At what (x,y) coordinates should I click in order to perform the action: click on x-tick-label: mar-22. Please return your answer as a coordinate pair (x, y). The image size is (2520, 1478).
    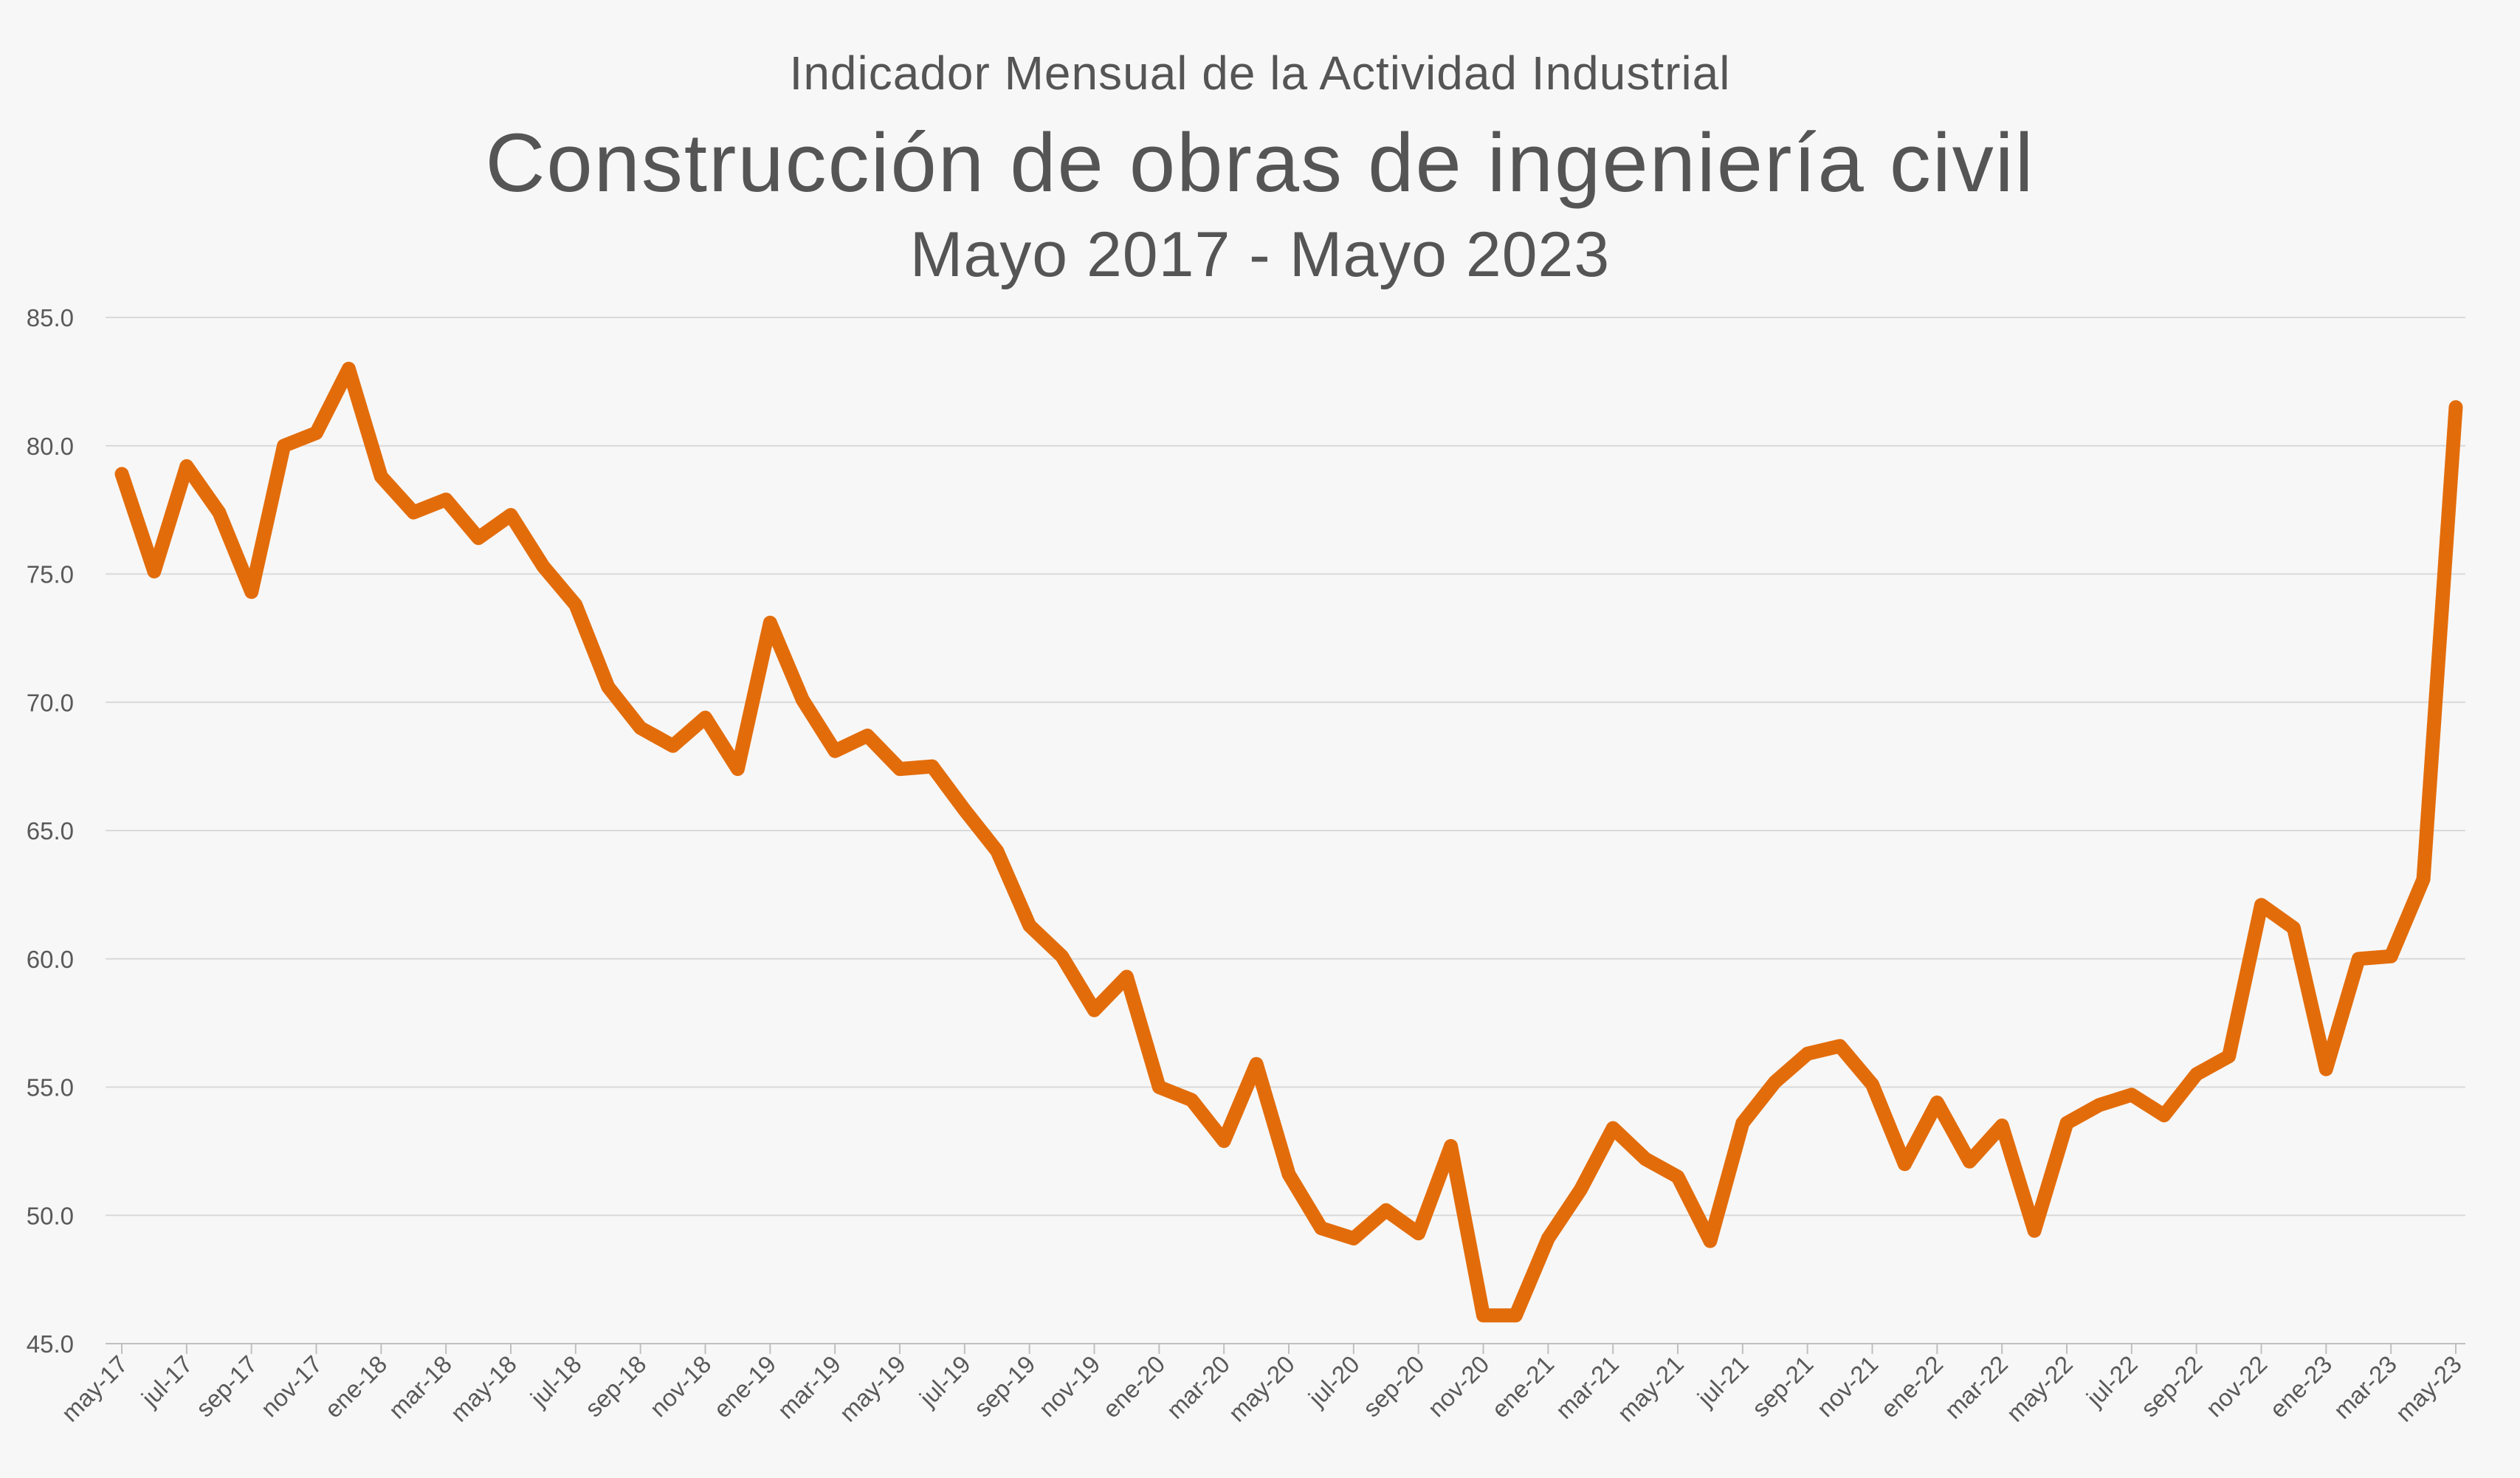
    Looking at the image, I should click on (1976, 1387).